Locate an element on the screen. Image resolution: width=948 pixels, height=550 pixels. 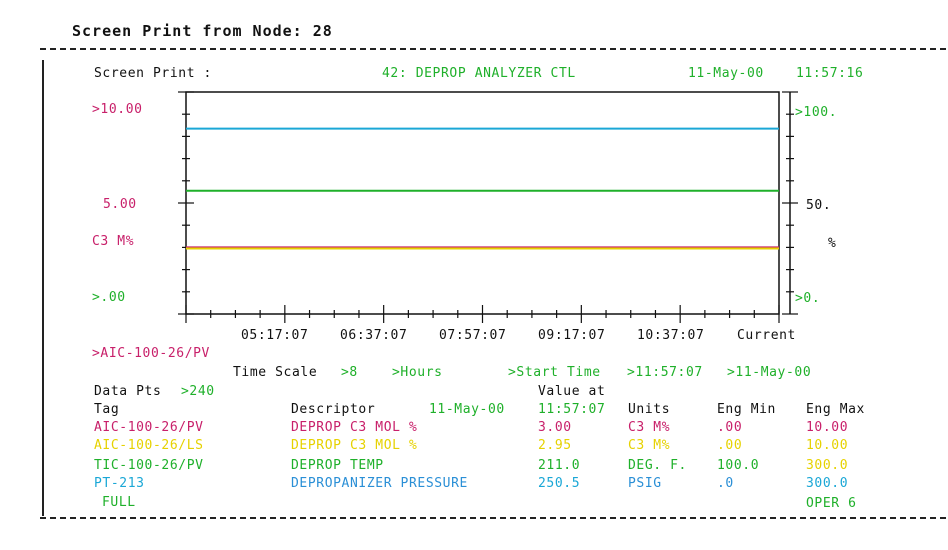
time-scale-input: >8 is located at coordinates (349, 372).